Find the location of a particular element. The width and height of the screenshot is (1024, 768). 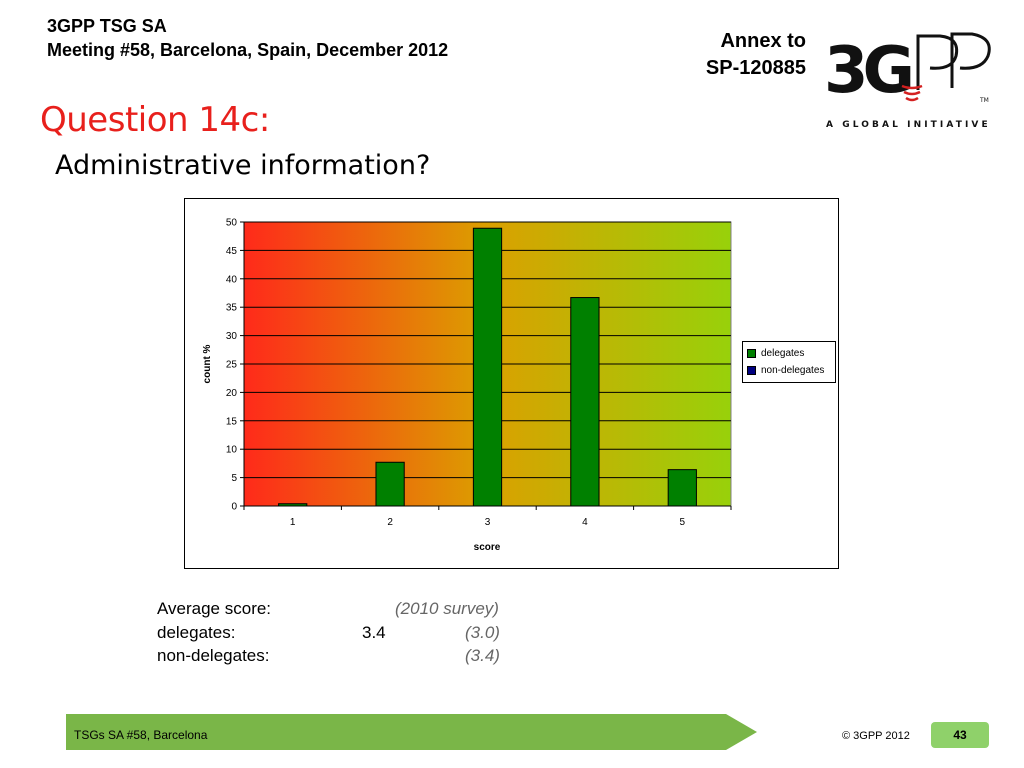

slide-title: Question 14c: is located at coordinates (155, 120).